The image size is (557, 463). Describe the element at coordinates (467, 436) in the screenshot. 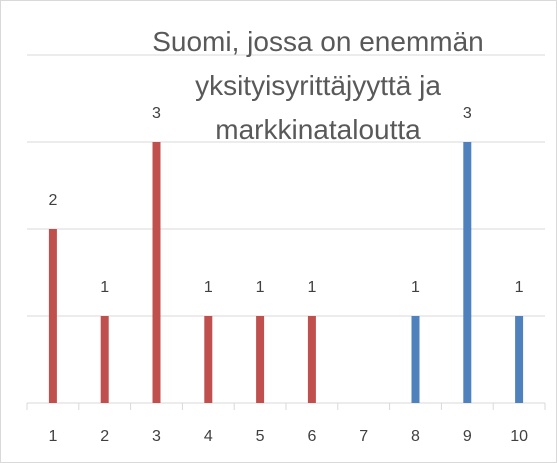

I see `x-tick-label: 9` at that location.